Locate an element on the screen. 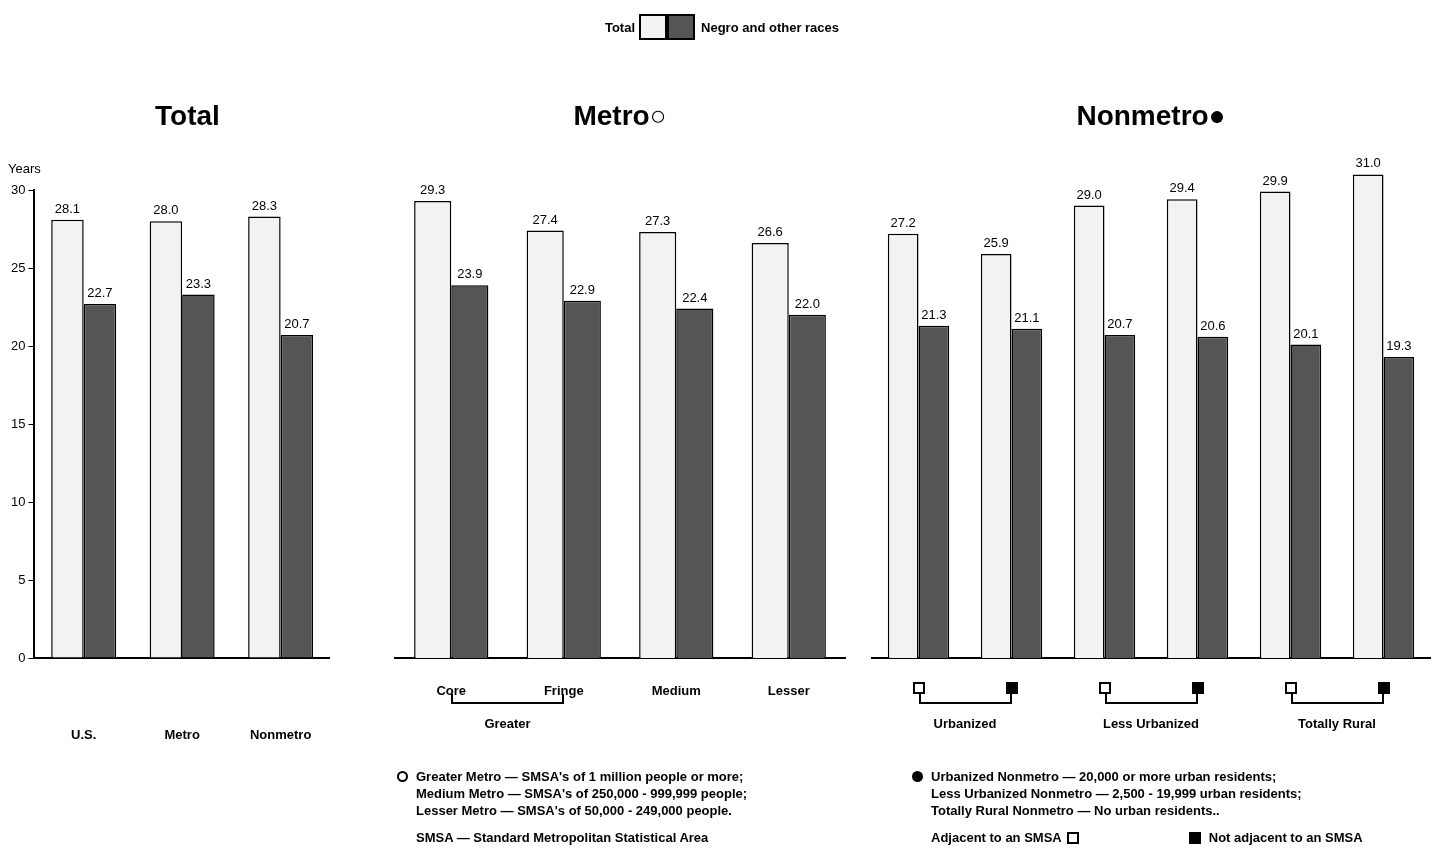 The image size is (1444, 860). data-label: 28.1 is located at coordinates (67, 208).